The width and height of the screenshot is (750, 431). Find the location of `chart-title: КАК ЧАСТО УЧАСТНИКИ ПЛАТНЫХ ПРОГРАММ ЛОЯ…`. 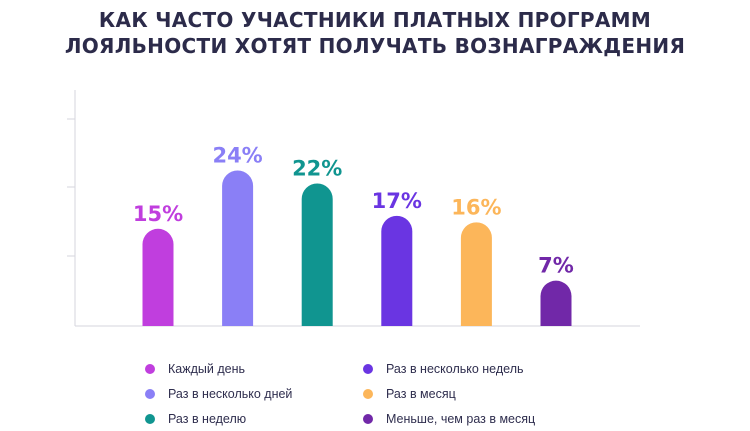

chart-title: КАК ЧАСТО УЧАСТНИКИ ПЛАТНЫХ ПРОГРАММ ЛОЯ… is located at coordinates (375, 33).